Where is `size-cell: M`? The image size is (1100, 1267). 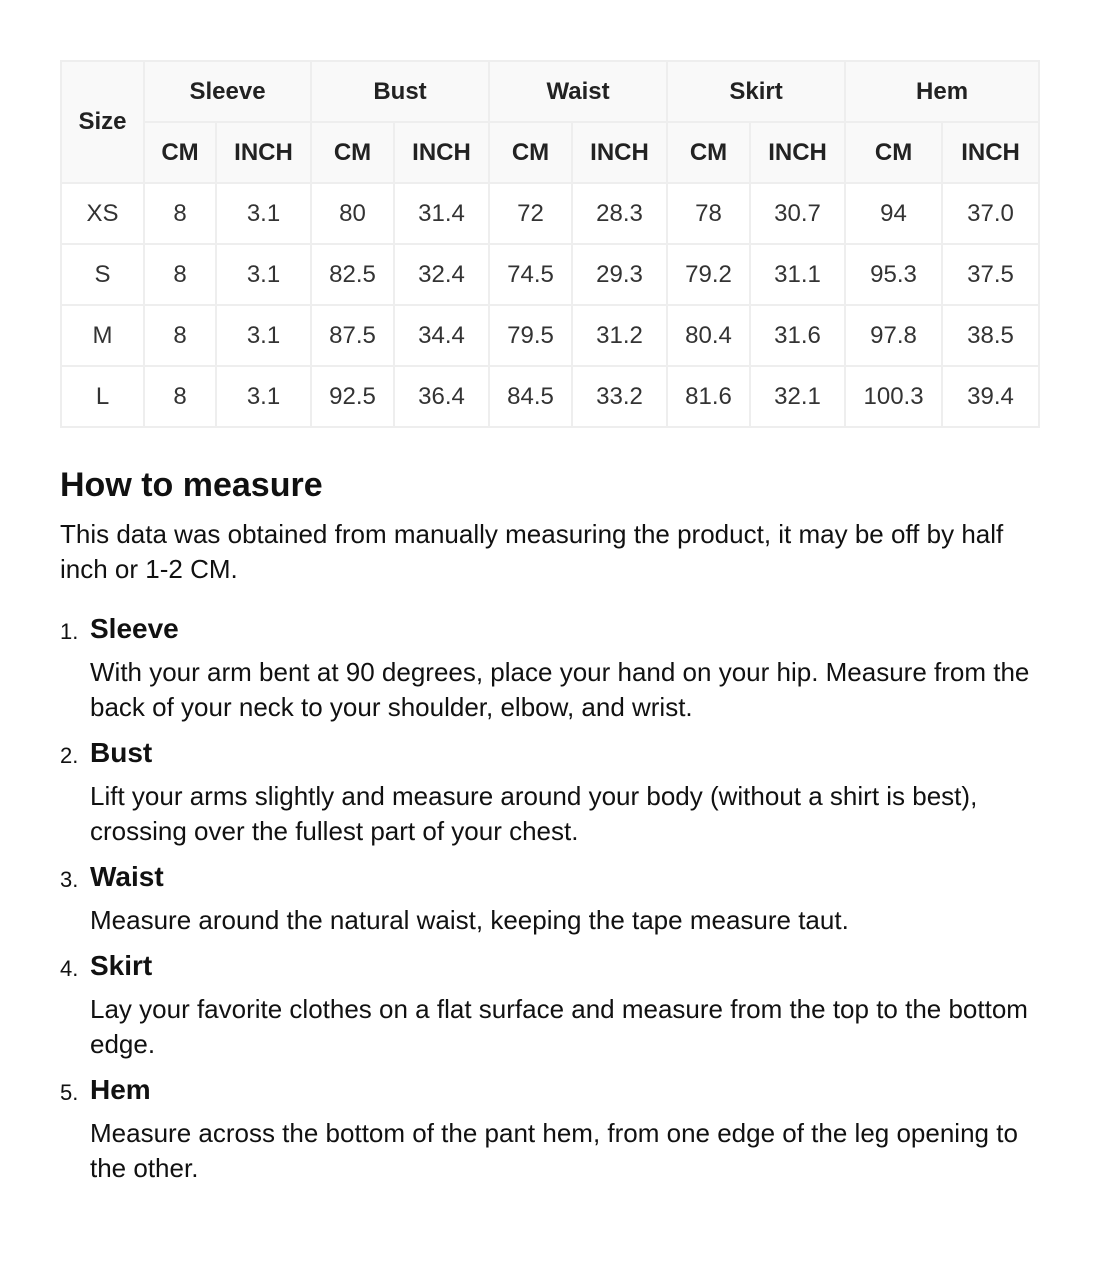 size-cell: M is located at coordinates (102, 335).